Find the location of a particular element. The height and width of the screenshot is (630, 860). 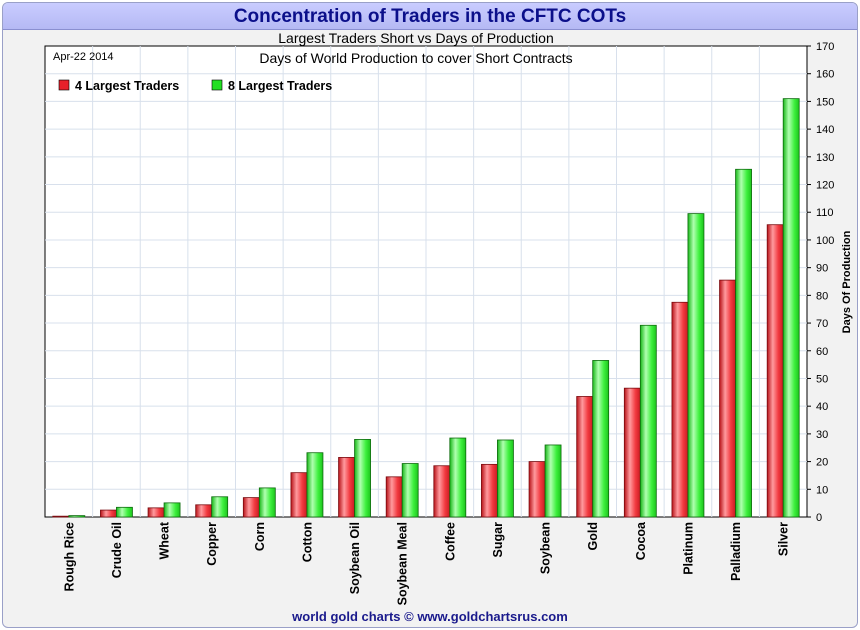

y-tick-label: 90 is located at coordinates (822, 269).